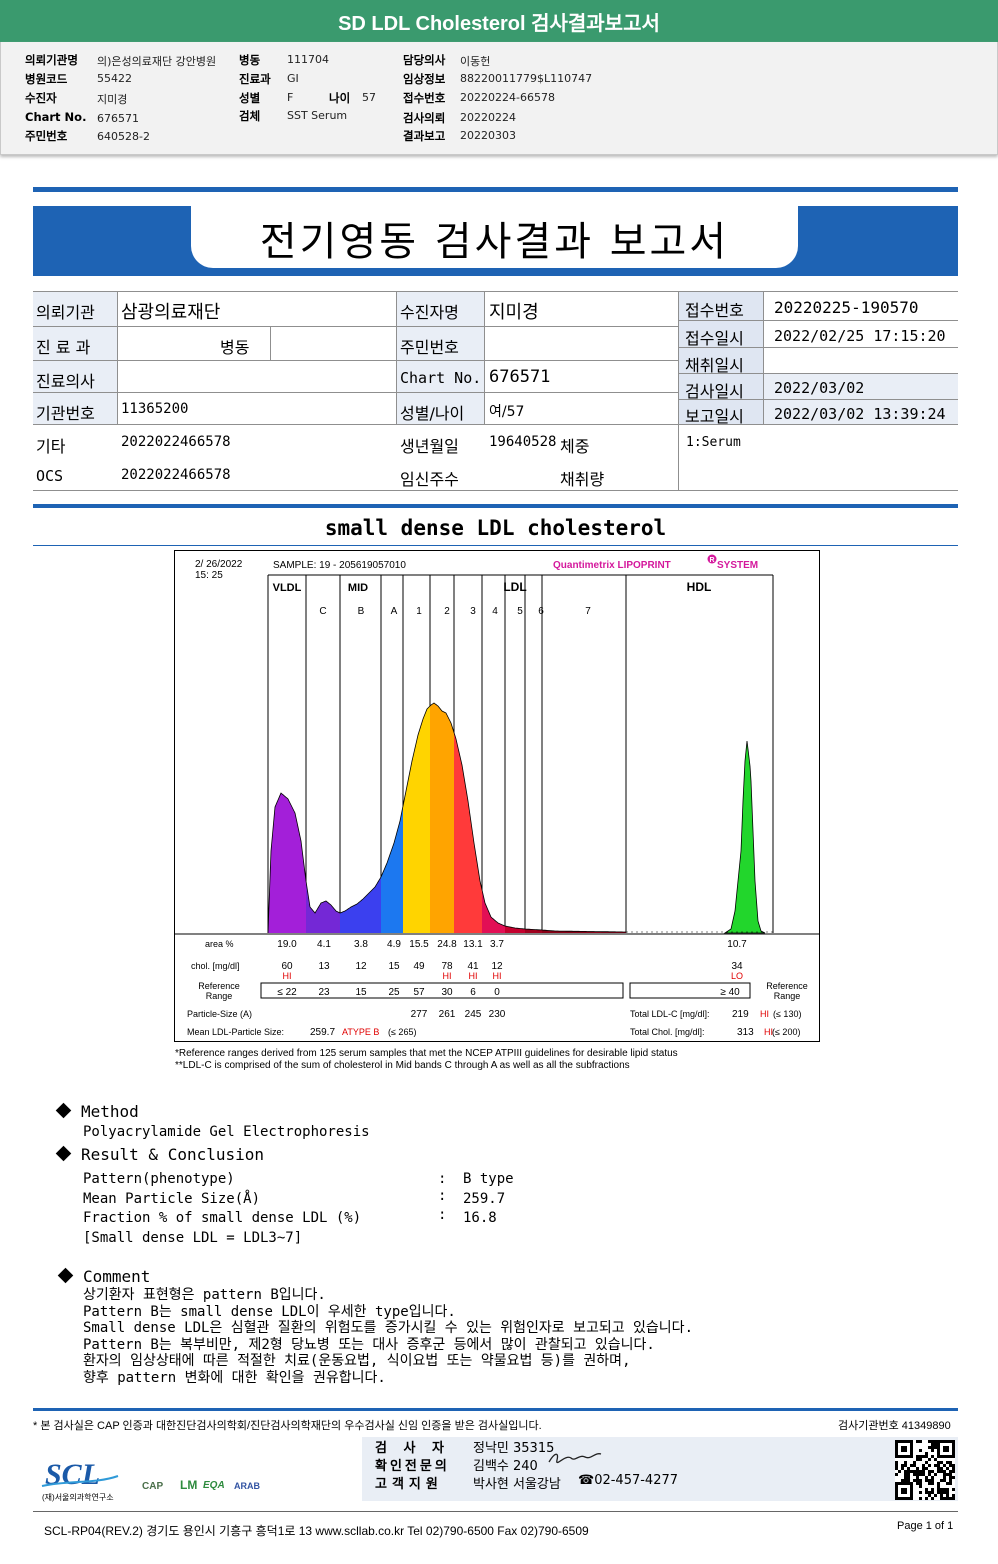 This screenshot has width=998, height=1564. Describe the element at coordinates (339, 565) in the screenshot. I see `chart-sample: SAMPLE: 19 - 205619057010` at that location.